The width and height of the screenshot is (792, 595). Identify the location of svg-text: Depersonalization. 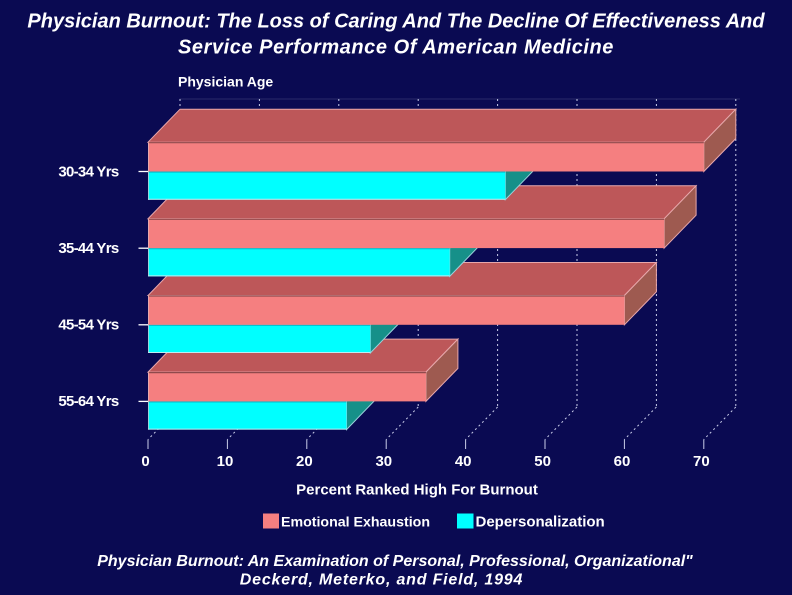
(540, 522).